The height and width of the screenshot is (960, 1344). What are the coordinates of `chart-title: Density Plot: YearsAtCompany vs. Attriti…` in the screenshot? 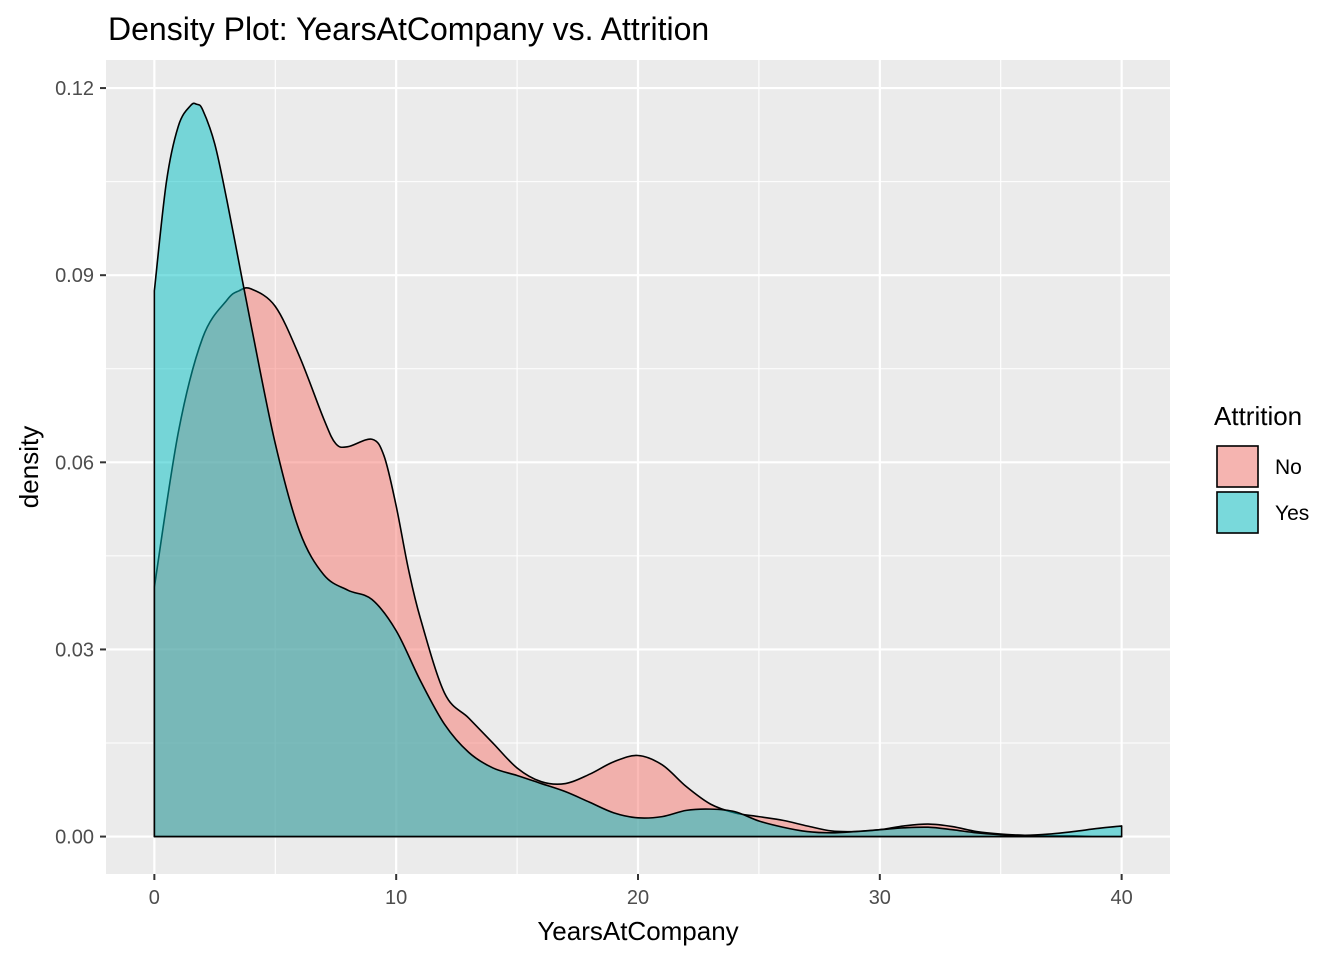 It's located at (408, 29).